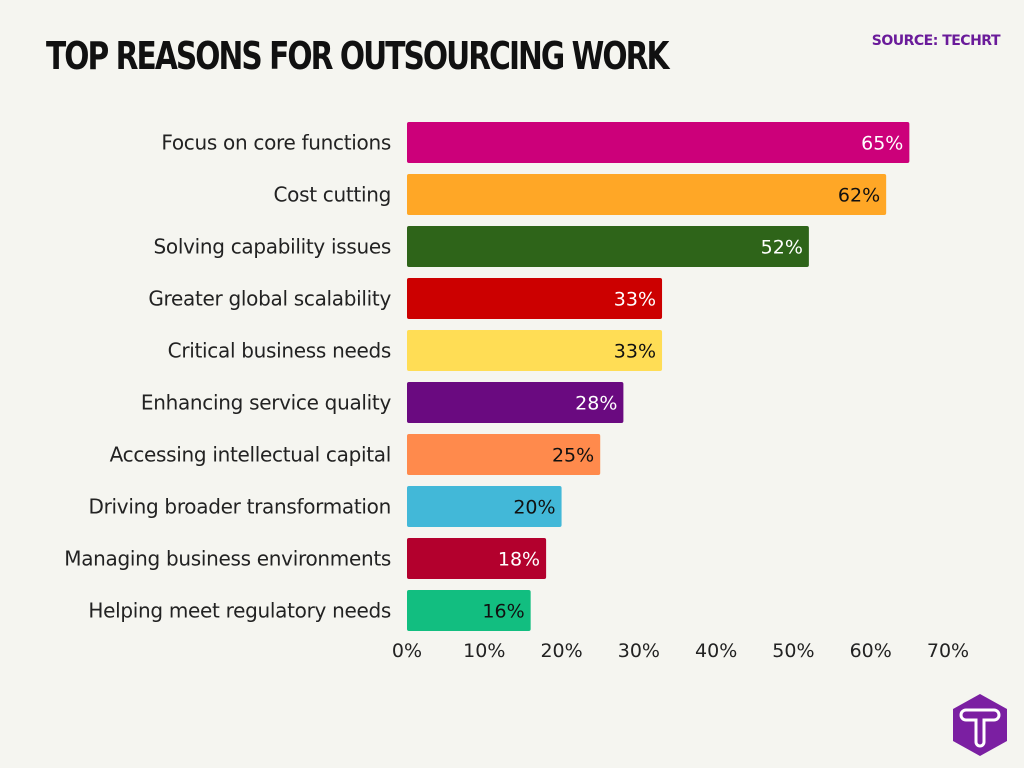 This screenshot has width=1024, height=768. What do you see at coordinates (639, 651) in the screenshot?
I see `x-tick-label: 30%` at bounding box center [639, 651].